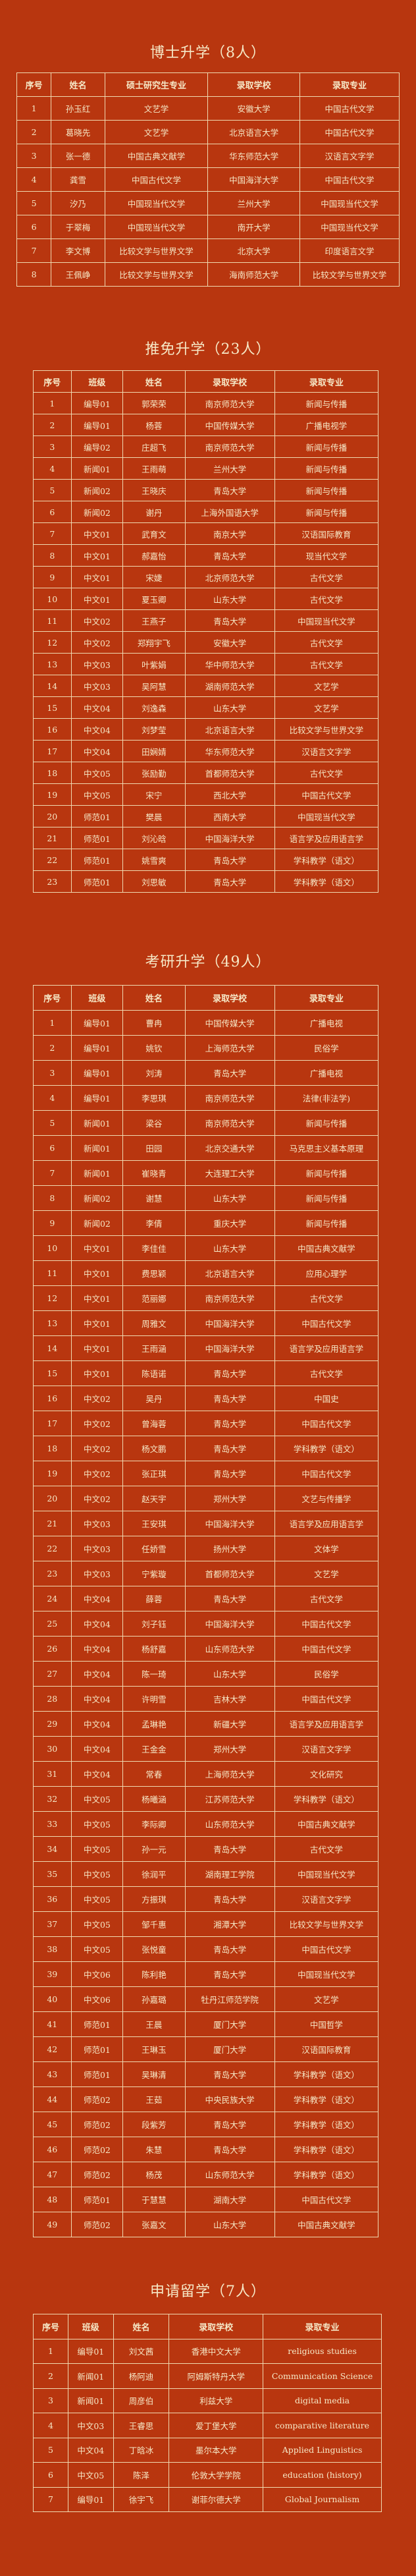 The width and height of the screenshot is (416, 2576). What do you see at coordinates (154, 751) in the screenshot?
I see `cell: 田娴婧` at bounding box center [154, 751].